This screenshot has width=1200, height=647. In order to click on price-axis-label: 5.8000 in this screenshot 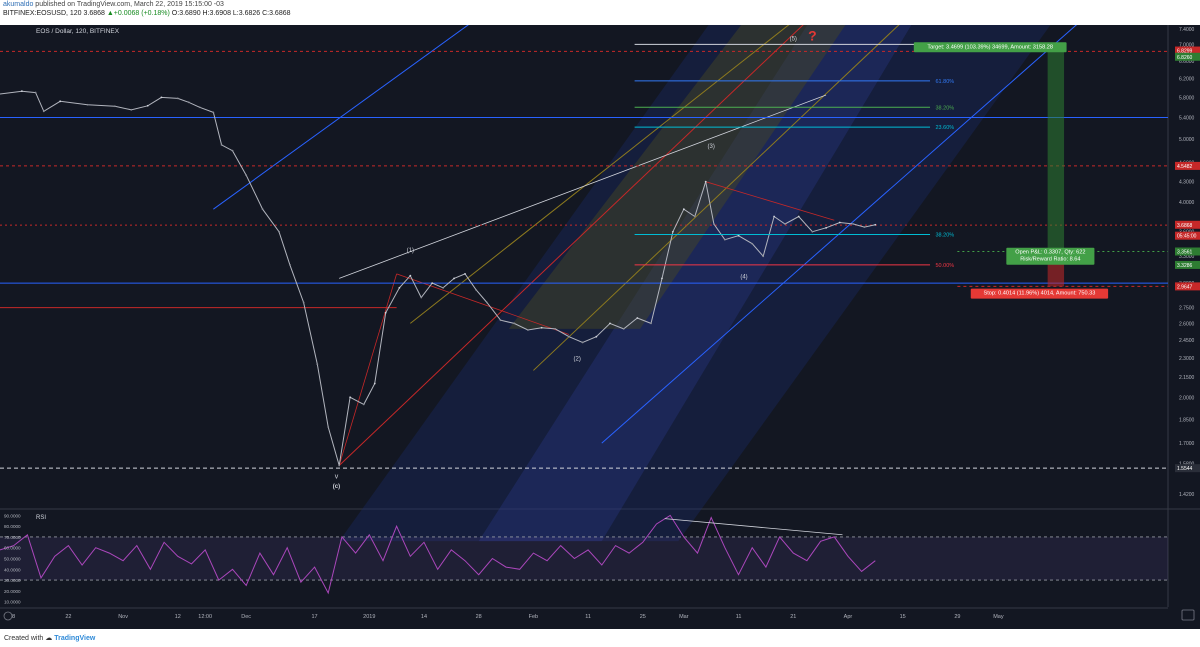, I will do `click(1187, 98)`.